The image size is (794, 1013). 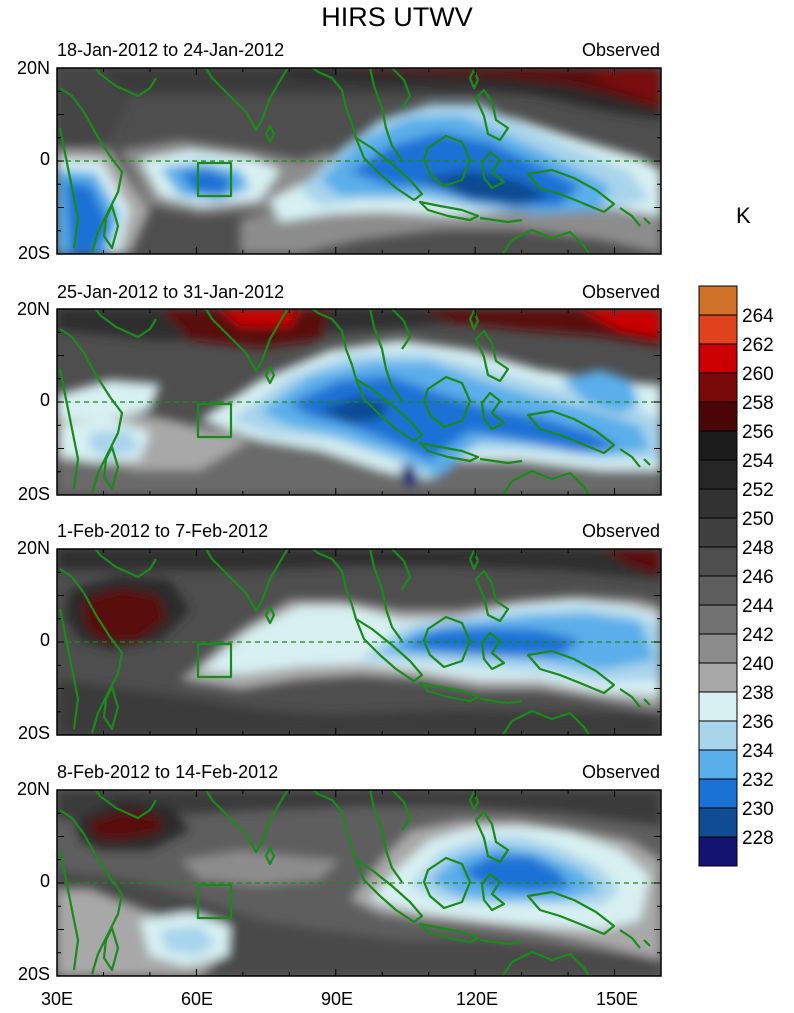 I want to click on colorbar-label: 260, so click(x=758, y=374).